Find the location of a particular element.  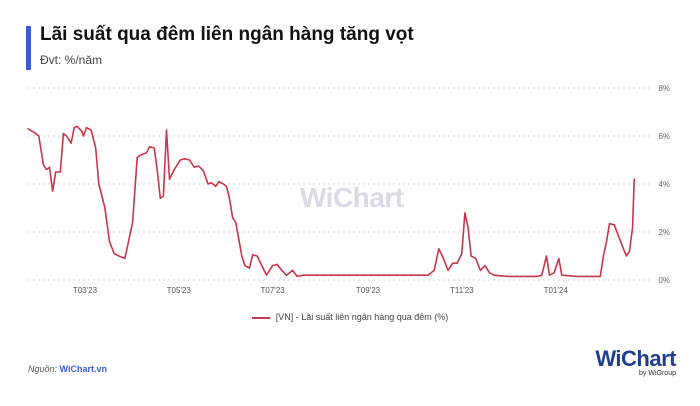

x-tick-label: T01'24 is located at coordinates (556, 290).